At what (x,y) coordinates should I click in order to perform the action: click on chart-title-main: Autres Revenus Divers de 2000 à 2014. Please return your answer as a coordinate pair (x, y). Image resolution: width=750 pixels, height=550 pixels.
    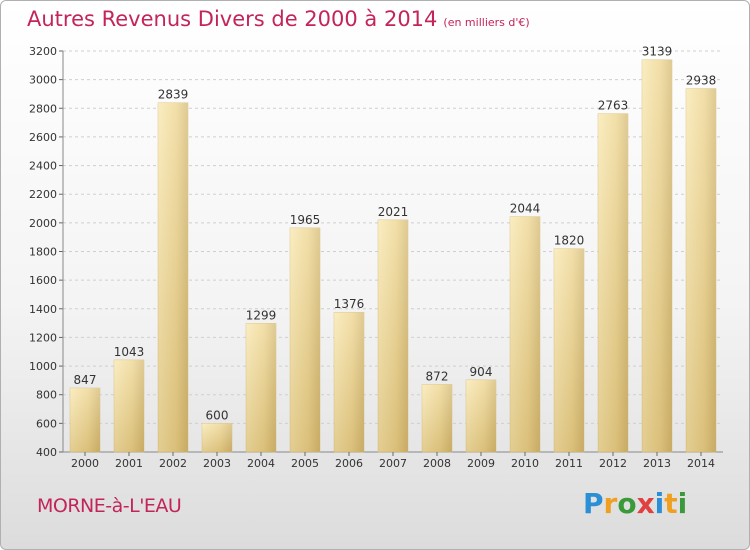
    Looking at the image, I should click on (232, 19).